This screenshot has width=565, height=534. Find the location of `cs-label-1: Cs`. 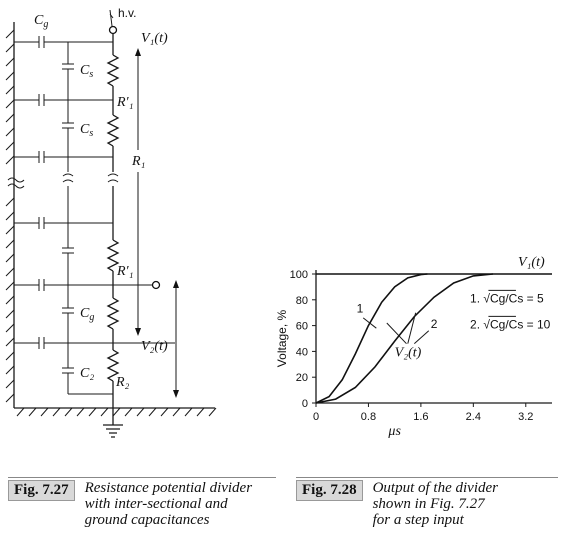

cs-label-1: Cs is located at coordinates (86, 71).